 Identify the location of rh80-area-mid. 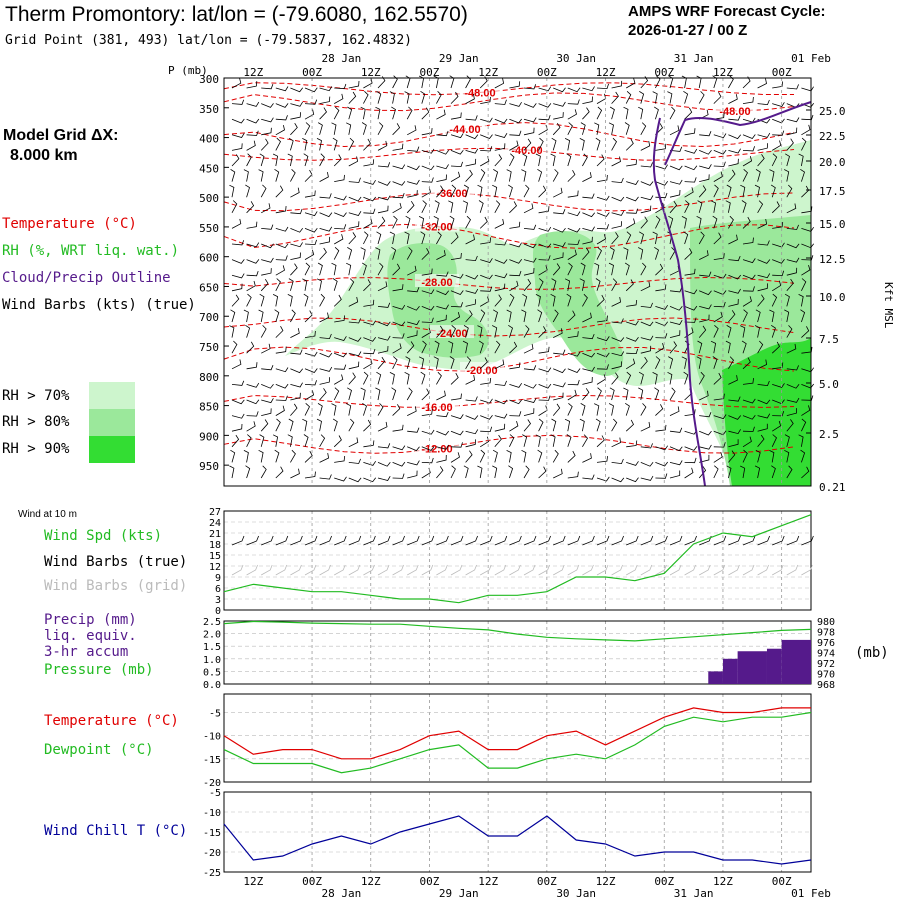
(578, 303).